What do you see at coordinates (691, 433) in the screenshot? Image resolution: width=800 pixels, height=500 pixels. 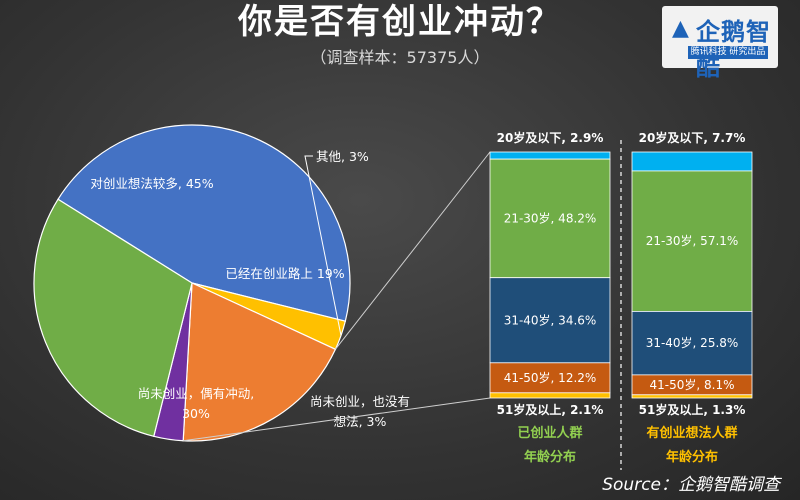 I see `bar-1-category-line1: 有创业想法人群` at bounding box center [691, 433].